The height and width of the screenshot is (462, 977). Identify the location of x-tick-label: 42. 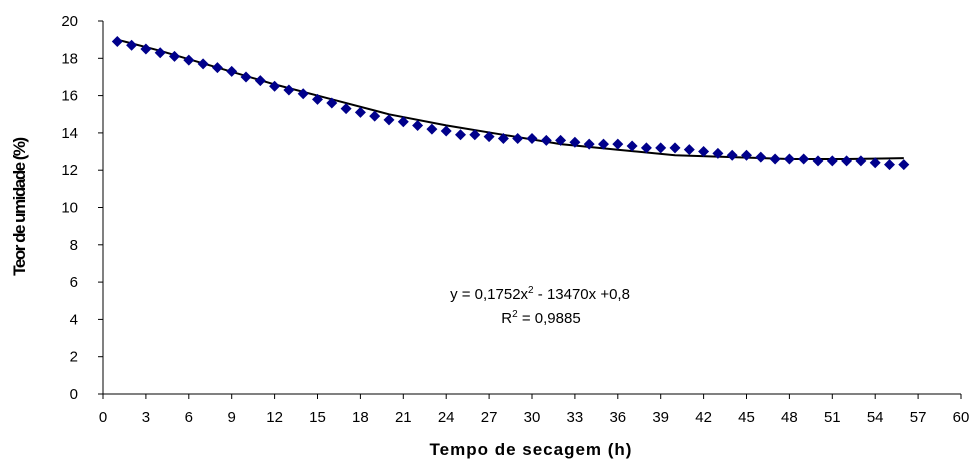
(703, 417).